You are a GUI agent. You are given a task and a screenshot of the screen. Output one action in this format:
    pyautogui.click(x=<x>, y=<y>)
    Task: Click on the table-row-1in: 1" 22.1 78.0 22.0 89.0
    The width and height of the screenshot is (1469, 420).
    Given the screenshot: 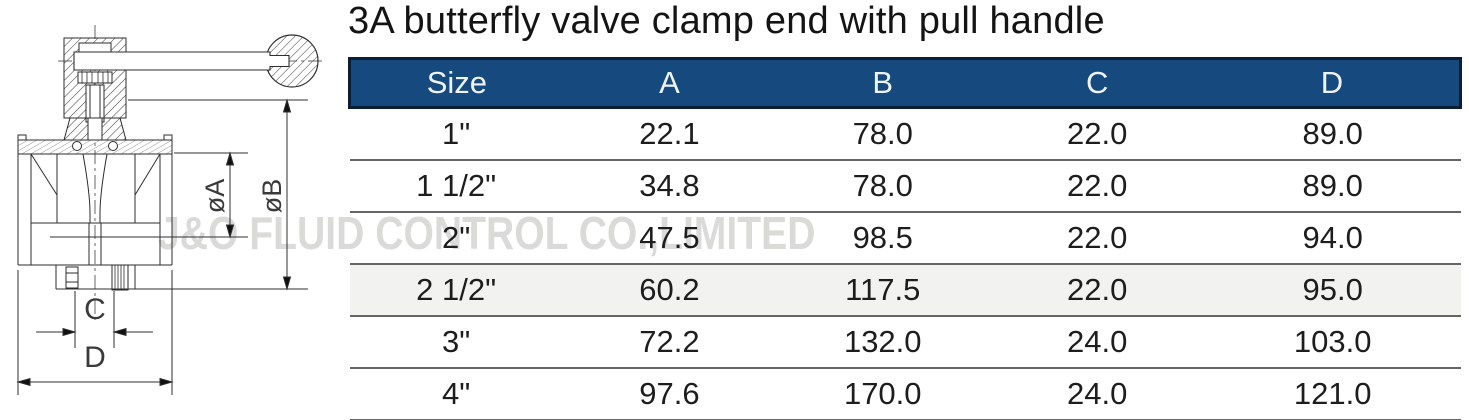 What is the action you would take?
    pyautogui.click(x=905, y=134)
    